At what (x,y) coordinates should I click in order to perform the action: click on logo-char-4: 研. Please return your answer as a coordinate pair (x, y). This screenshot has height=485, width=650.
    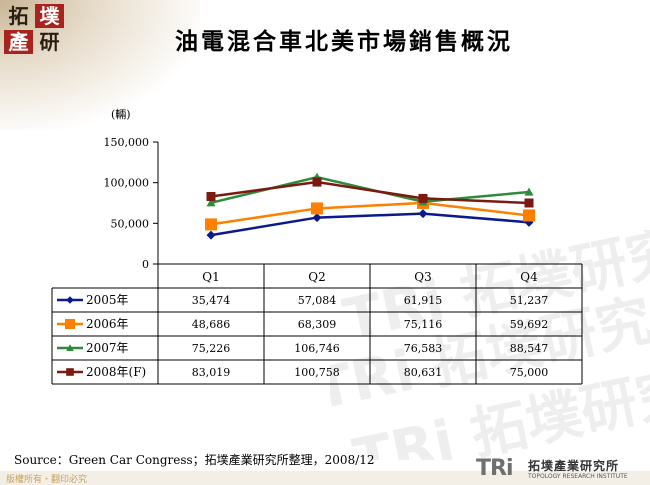
    Looking at the image, I should click on (49, 42).